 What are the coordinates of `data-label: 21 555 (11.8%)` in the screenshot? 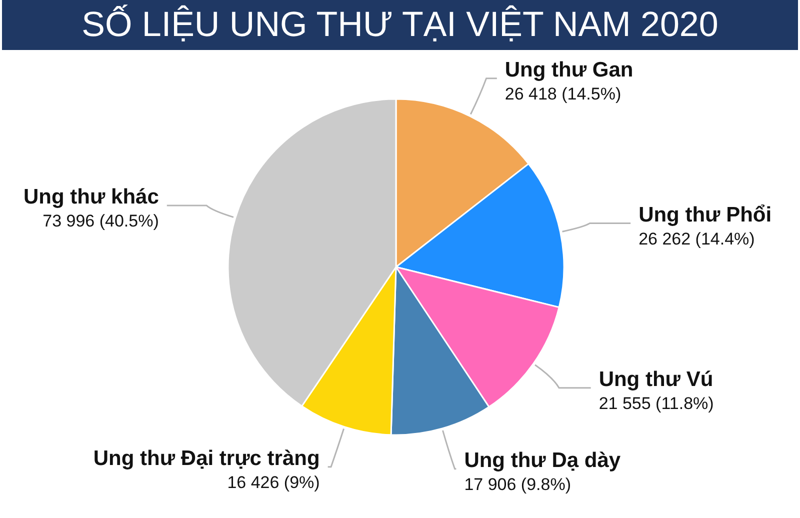 It's located at (656, 403).